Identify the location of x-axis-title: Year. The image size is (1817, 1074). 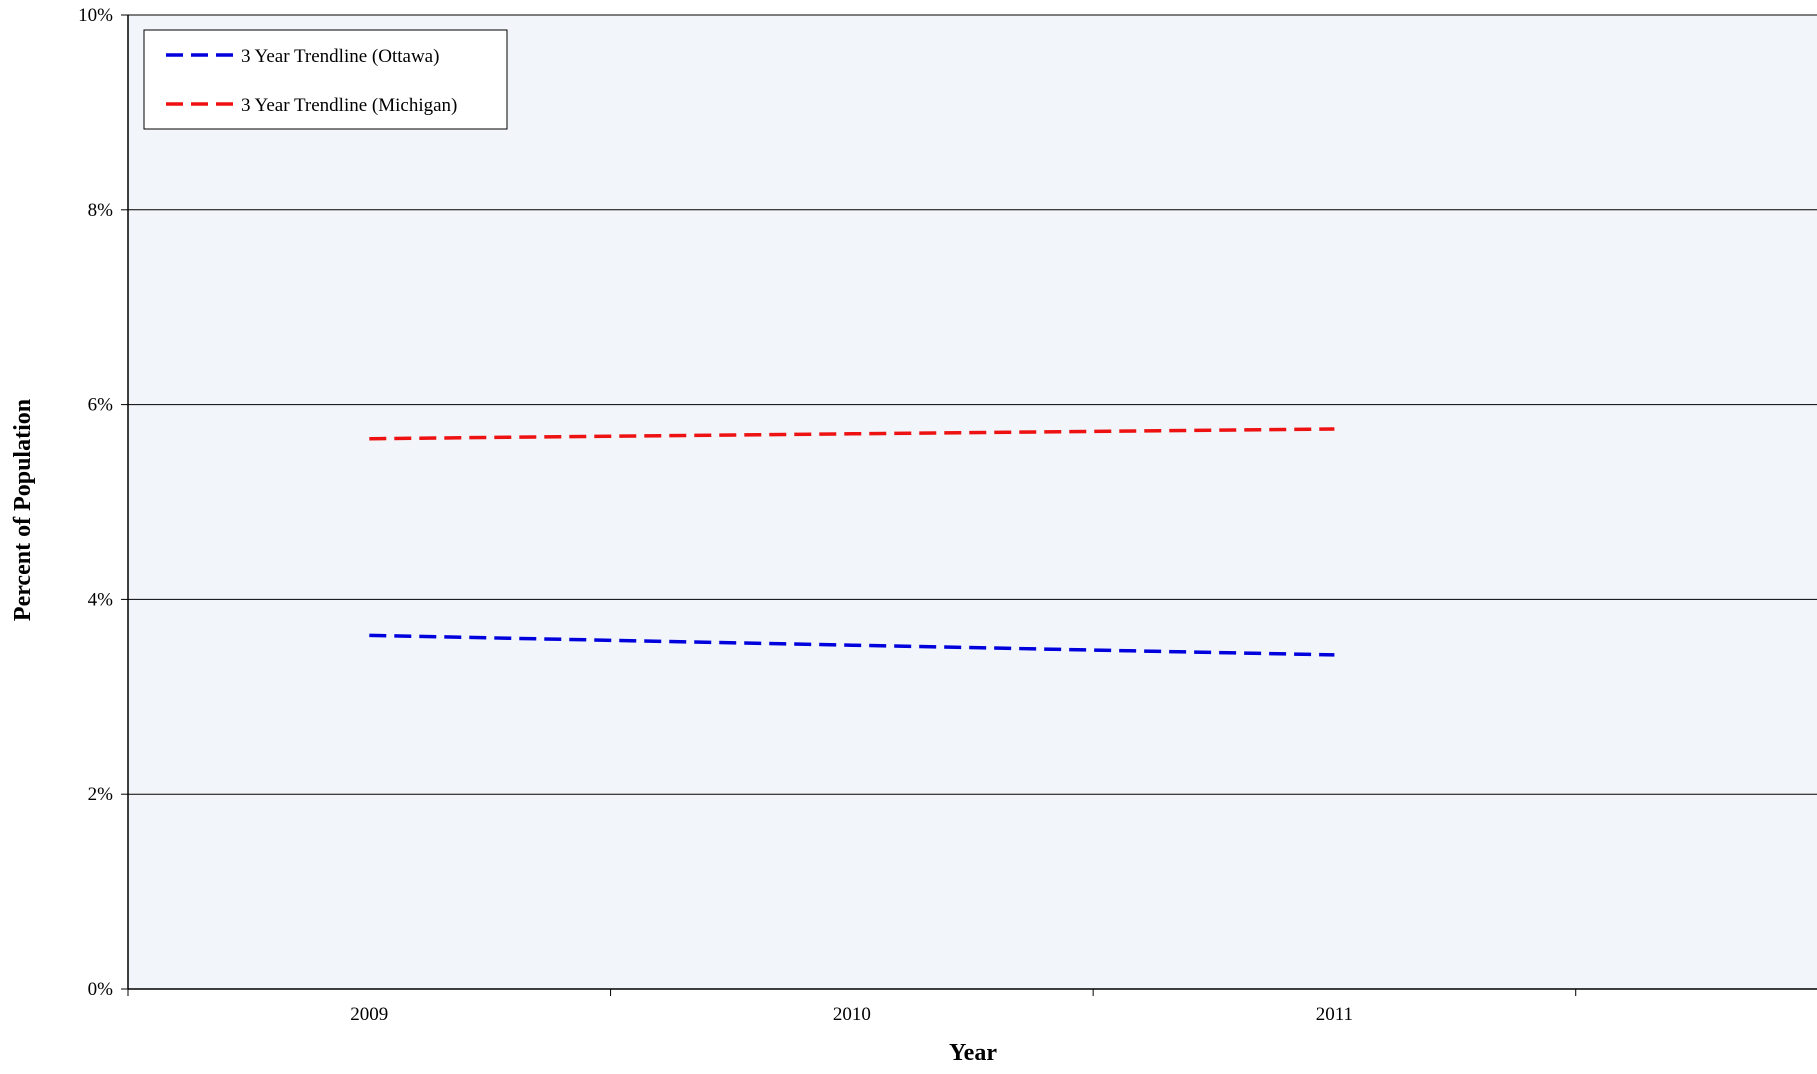
(973, 1053).